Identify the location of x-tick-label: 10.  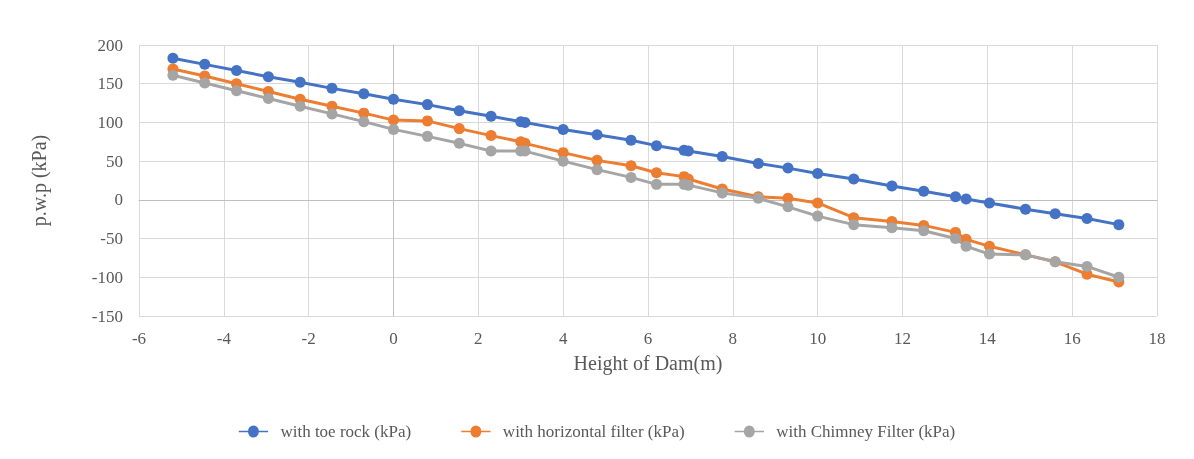
(818, 338).